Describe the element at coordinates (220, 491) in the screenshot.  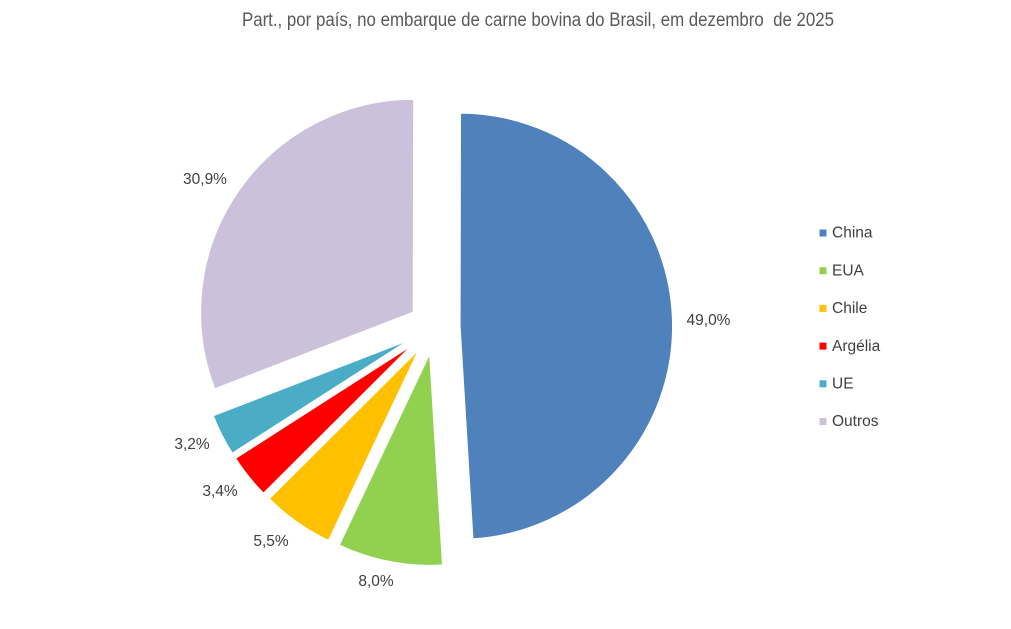
I see `svg-text: 3,4%` at that location.